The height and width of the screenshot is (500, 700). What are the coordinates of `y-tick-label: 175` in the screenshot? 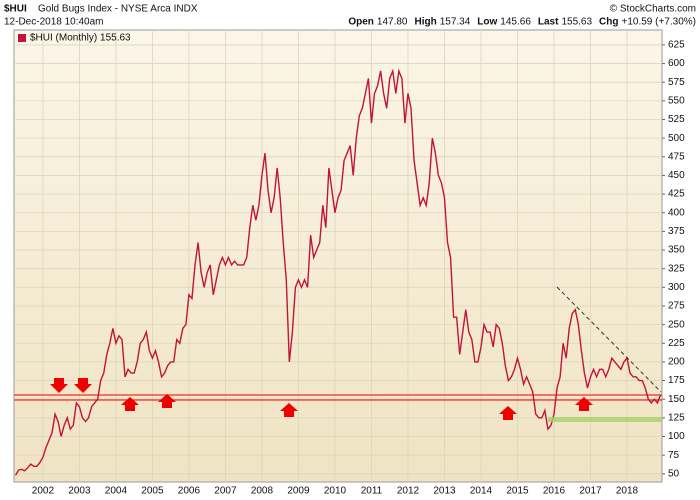 It's located at (676, 380).